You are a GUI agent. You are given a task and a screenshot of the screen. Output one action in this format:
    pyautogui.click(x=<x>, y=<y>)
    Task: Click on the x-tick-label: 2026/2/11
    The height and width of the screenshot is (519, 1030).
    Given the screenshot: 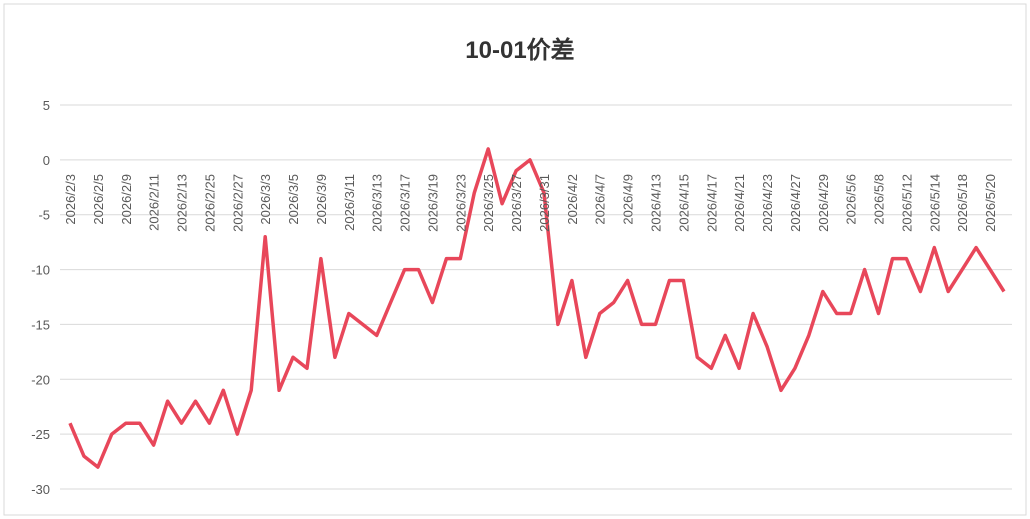 What is the action you would take?
    pyautogui.click(x=154, y=202)
    